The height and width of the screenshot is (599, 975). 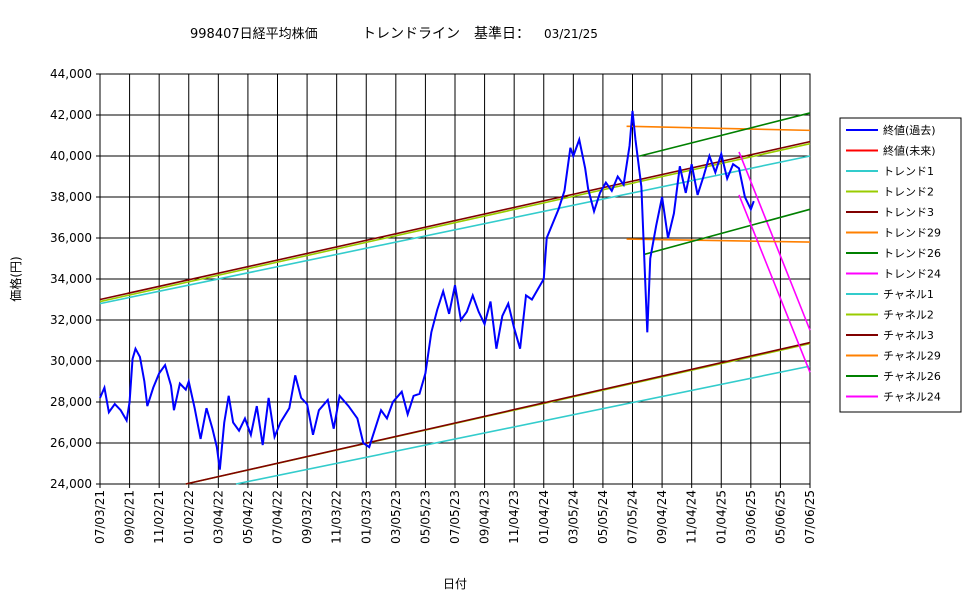 What do you see at coordinates (912, 376) in the screenshot?
I see `legend-label: チャネル26` at bounding box center [912, 376].